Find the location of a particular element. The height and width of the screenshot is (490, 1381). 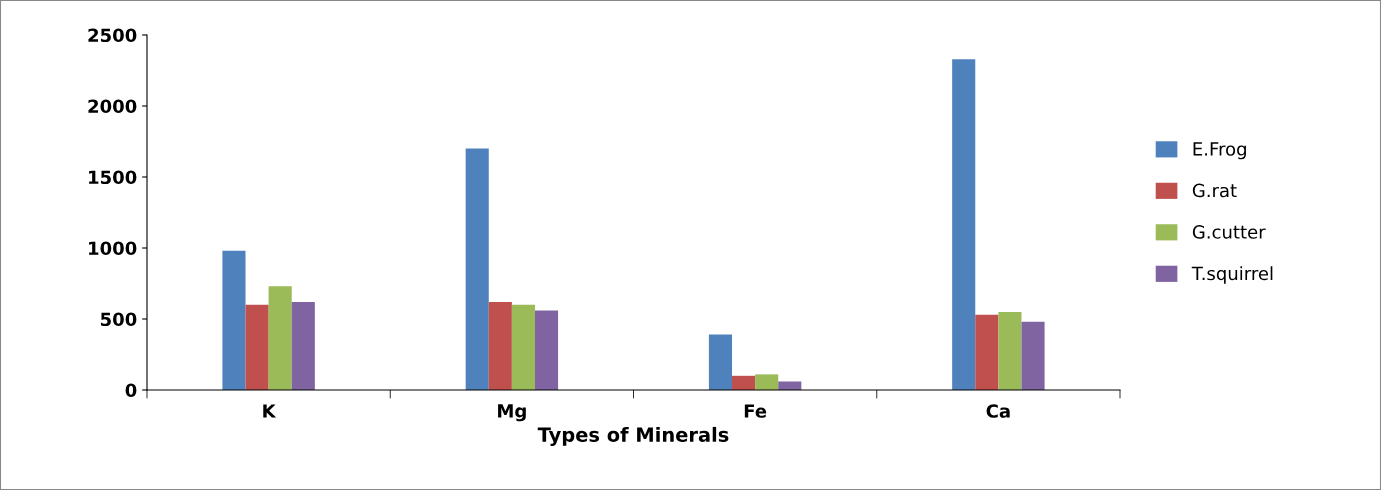

y-tick-label: 2000 is located at coordinates (112, 106).